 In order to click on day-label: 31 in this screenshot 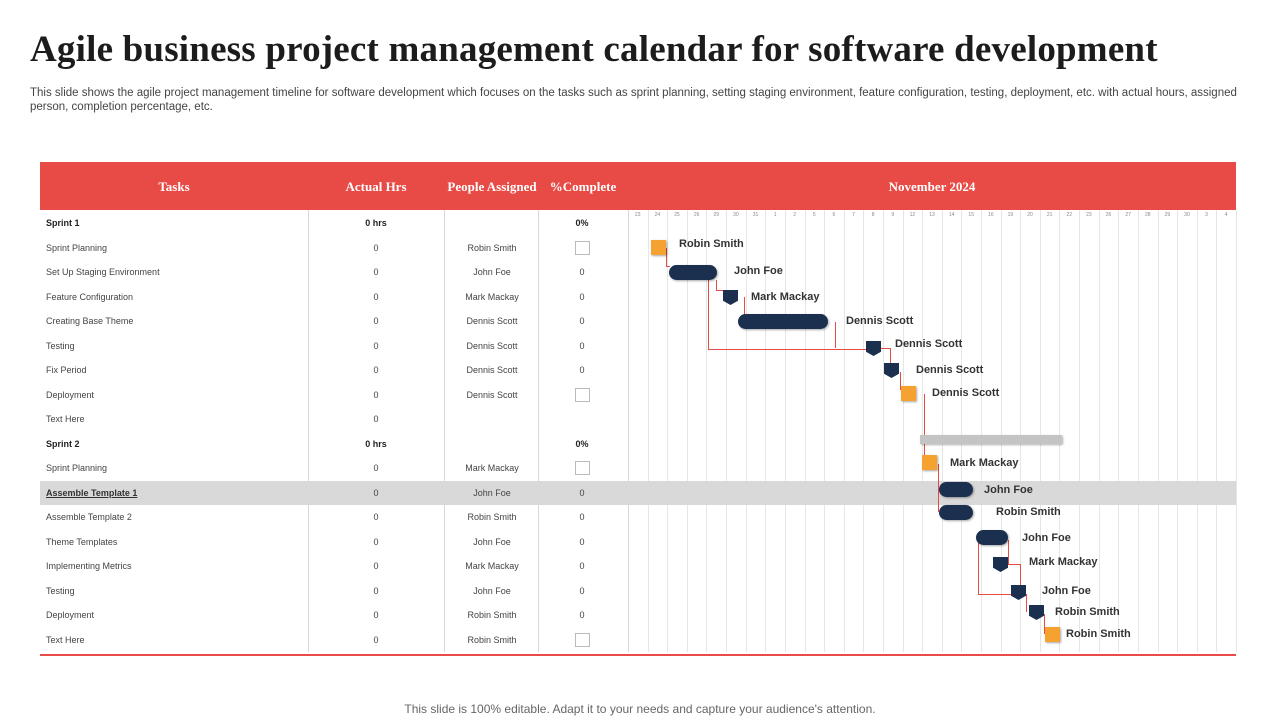, I will do `click(755, 215)`.